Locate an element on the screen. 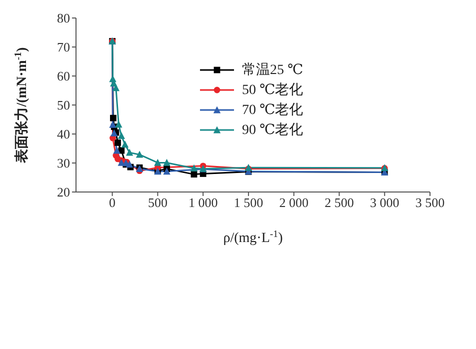 The height and width of the screenshot is (349, 476). x-tick-label: 1 000 is located at coordinates (203, 202).